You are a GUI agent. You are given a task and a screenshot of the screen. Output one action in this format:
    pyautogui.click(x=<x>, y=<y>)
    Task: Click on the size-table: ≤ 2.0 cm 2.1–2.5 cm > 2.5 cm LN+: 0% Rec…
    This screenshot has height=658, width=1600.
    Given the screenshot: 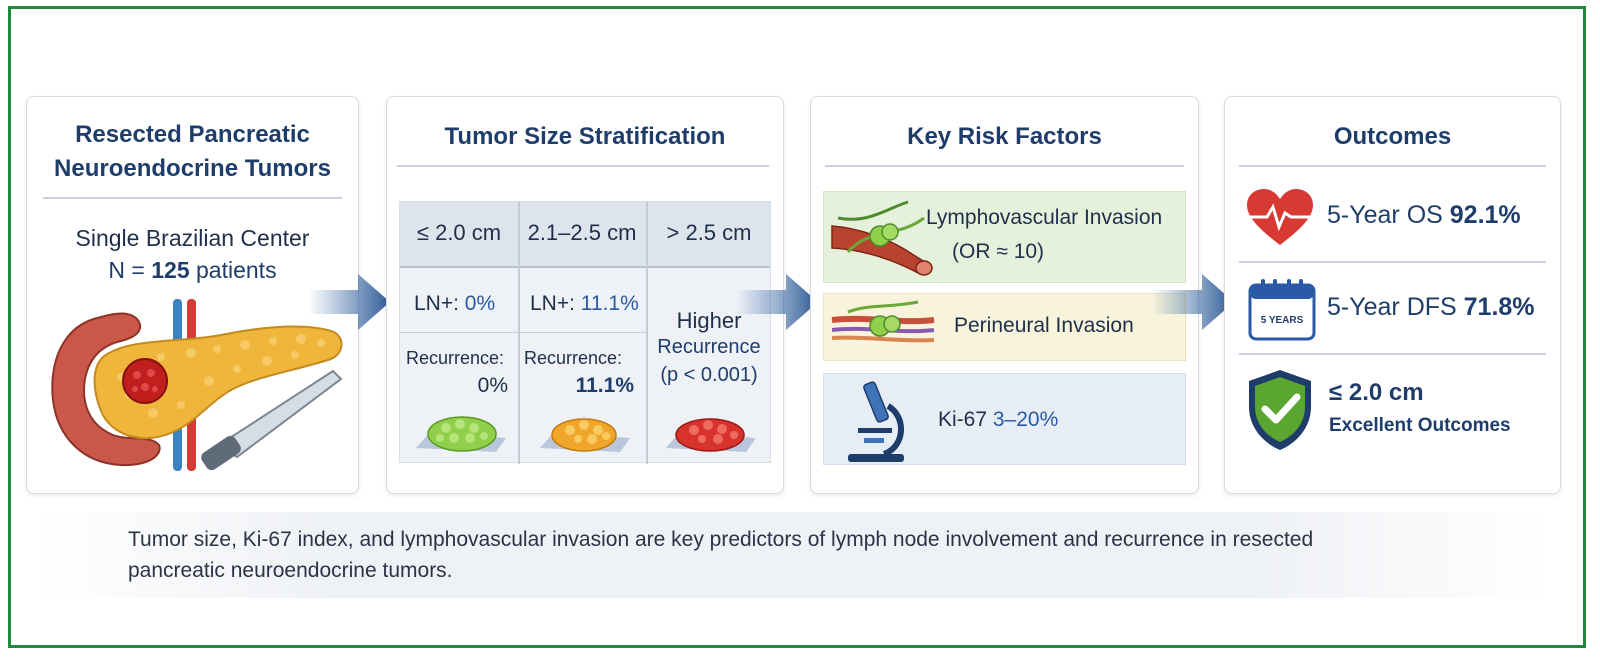 What is the action you would take?
    pyautogui.click(x=585, y=332)
    